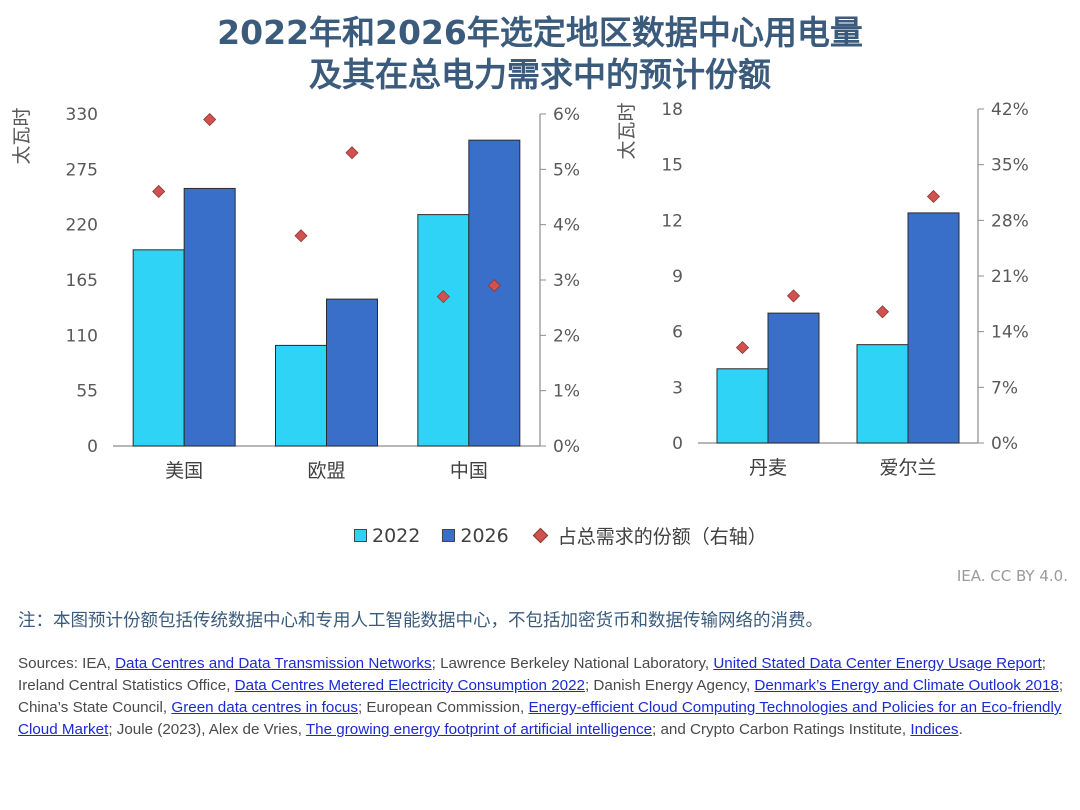 Image resolution: width=1080 pixels, height=810 pixels. I want to click on legend-item-2022: 2022, so click(387, 536).